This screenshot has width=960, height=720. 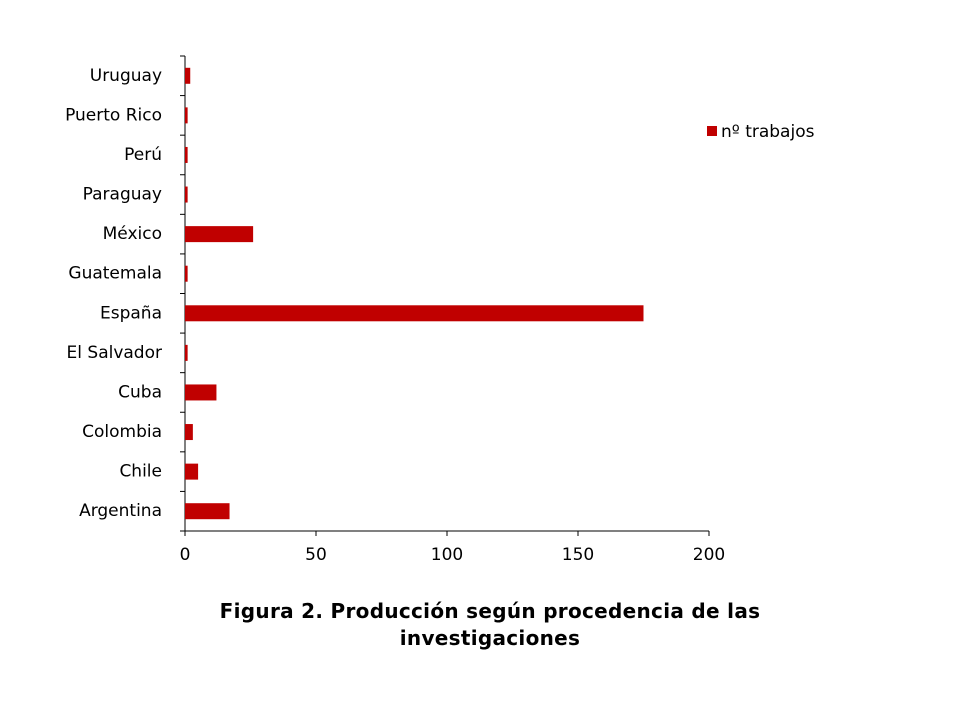 I want to click on y-tick-label: Uruguay, so click(x=126, y=76).